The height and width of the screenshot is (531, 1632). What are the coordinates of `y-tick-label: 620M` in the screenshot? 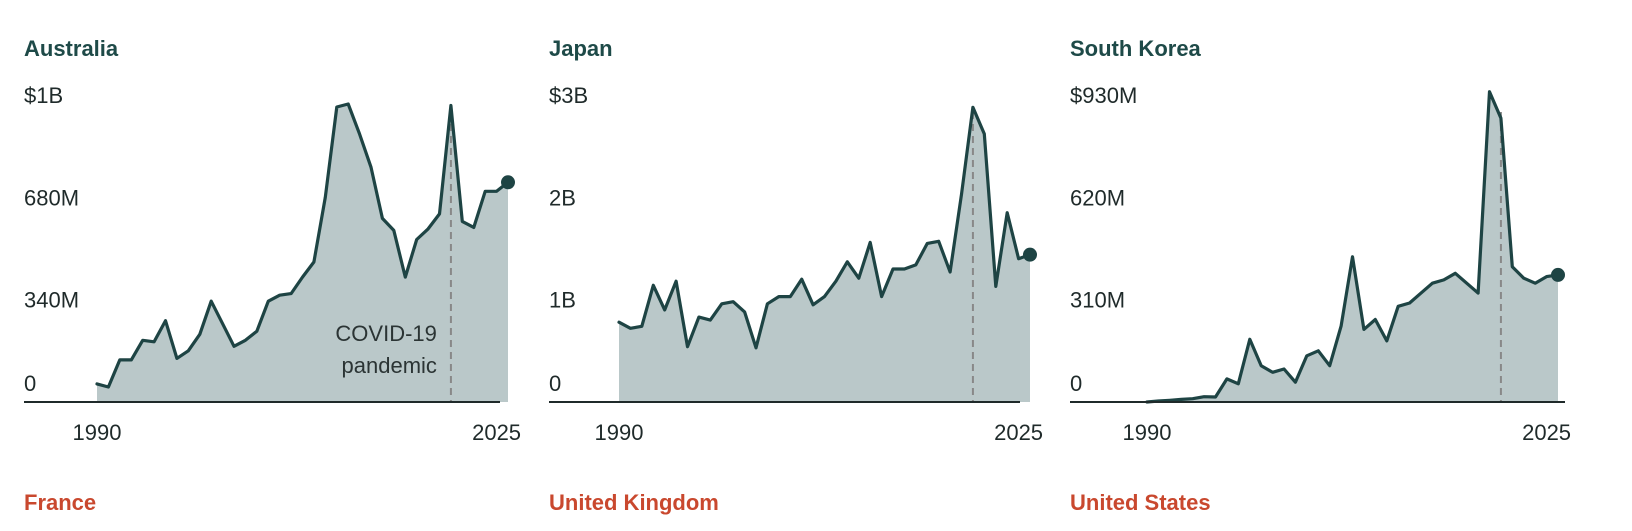 It's located at (1097, 197).